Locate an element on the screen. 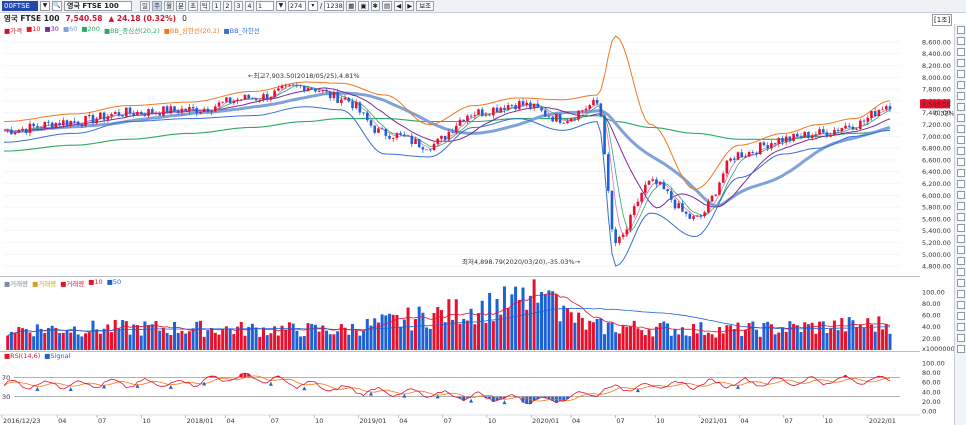 This screenshot has width=966, height=425. zoom-out-icon is located at coordinates (961, 162).